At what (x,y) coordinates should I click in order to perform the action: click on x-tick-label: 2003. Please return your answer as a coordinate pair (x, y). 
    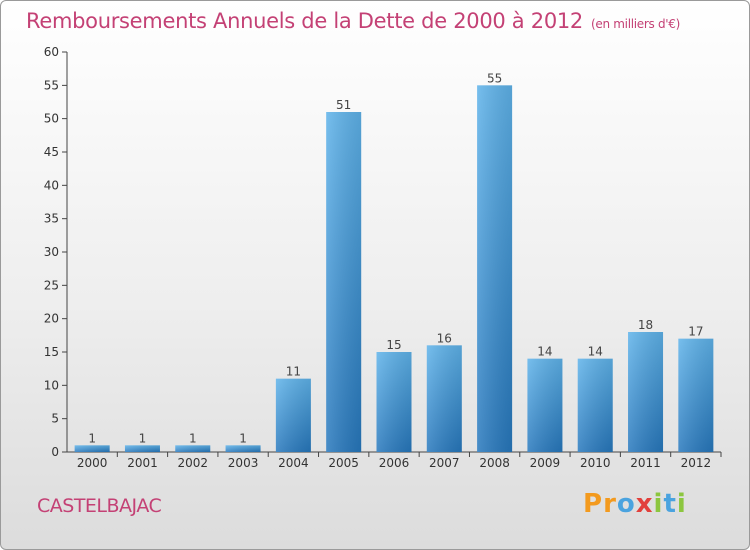
    Looking at the image, I should click on (243, 463).